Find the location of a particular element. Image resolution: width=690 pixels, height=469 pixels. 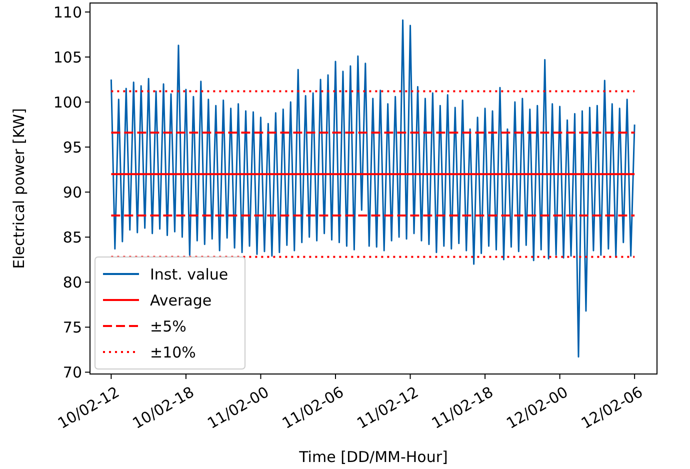

legend-label: ±10% is located at coordinates (173, 352).